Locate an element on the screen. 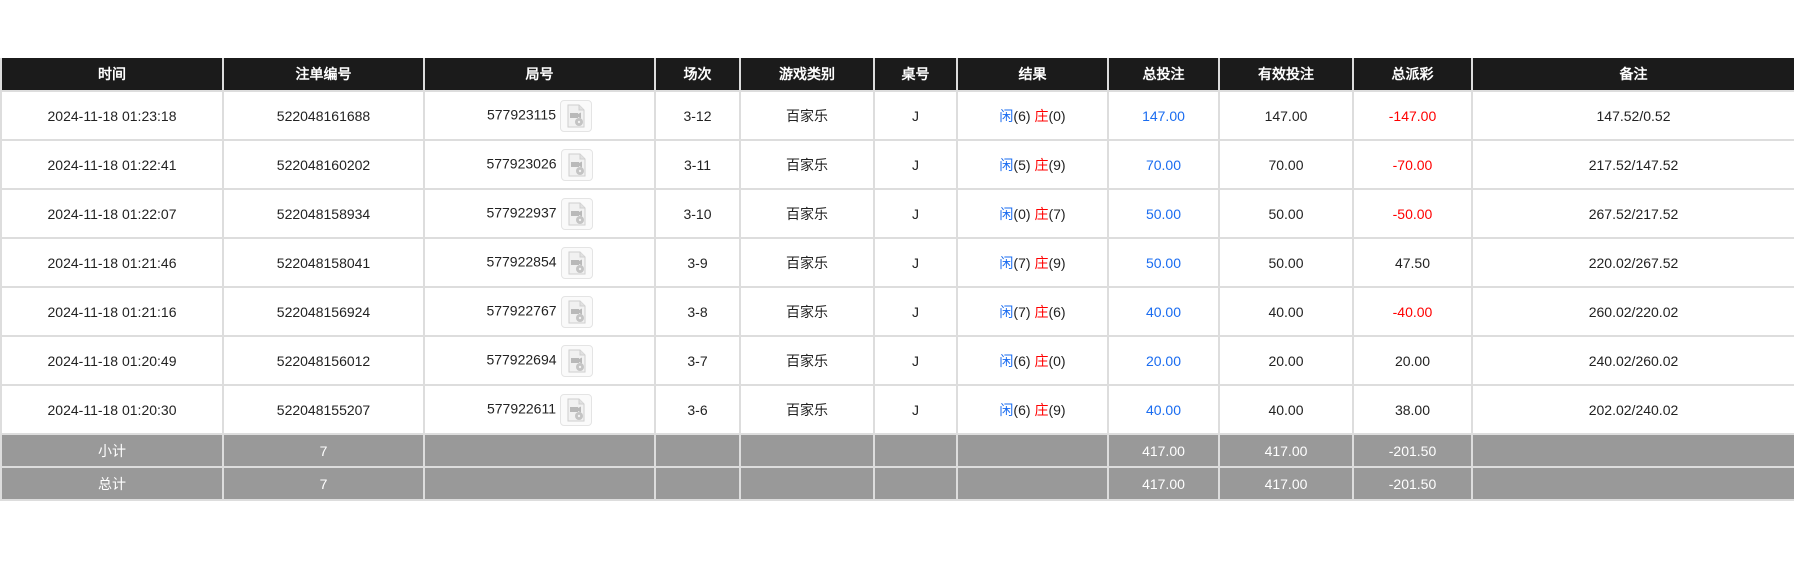  subtotal-total-bet: 417.00 is located at coordinates (1163, 450).